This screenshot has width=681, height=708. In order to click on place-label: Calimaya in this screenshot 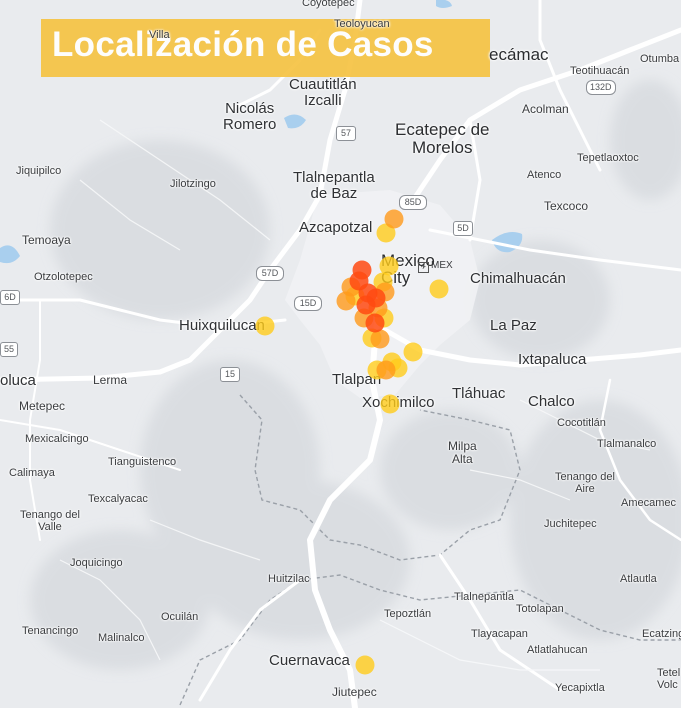, I will do `click(32, 473)`.